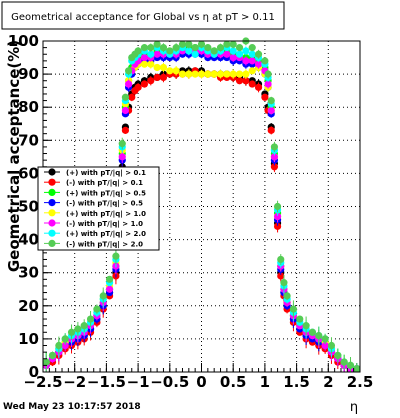  What do you see at coordinates (106, 193) in the screenshot?
I see `legend-label: (+) with pT/|q| > 0.5` at bounding box center [106, 193].